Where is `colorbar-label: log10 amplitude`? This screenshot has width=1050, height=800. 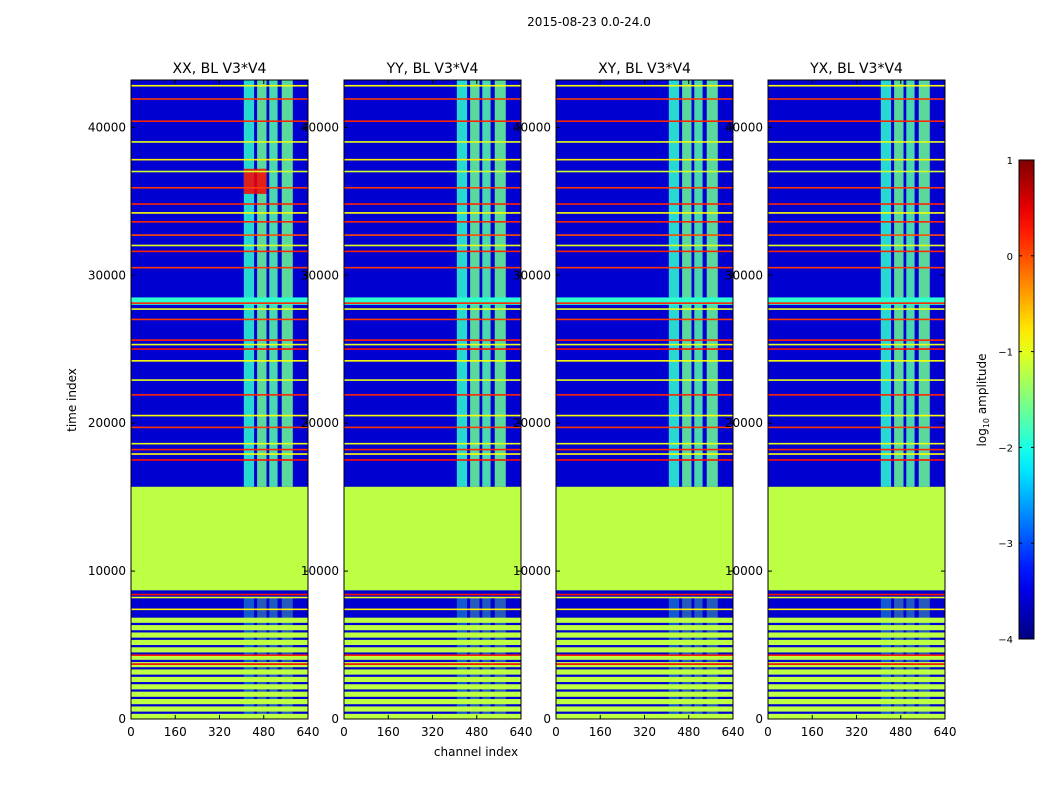
colorbar-label: log10 amplitude is located at coordinates (983, 400).